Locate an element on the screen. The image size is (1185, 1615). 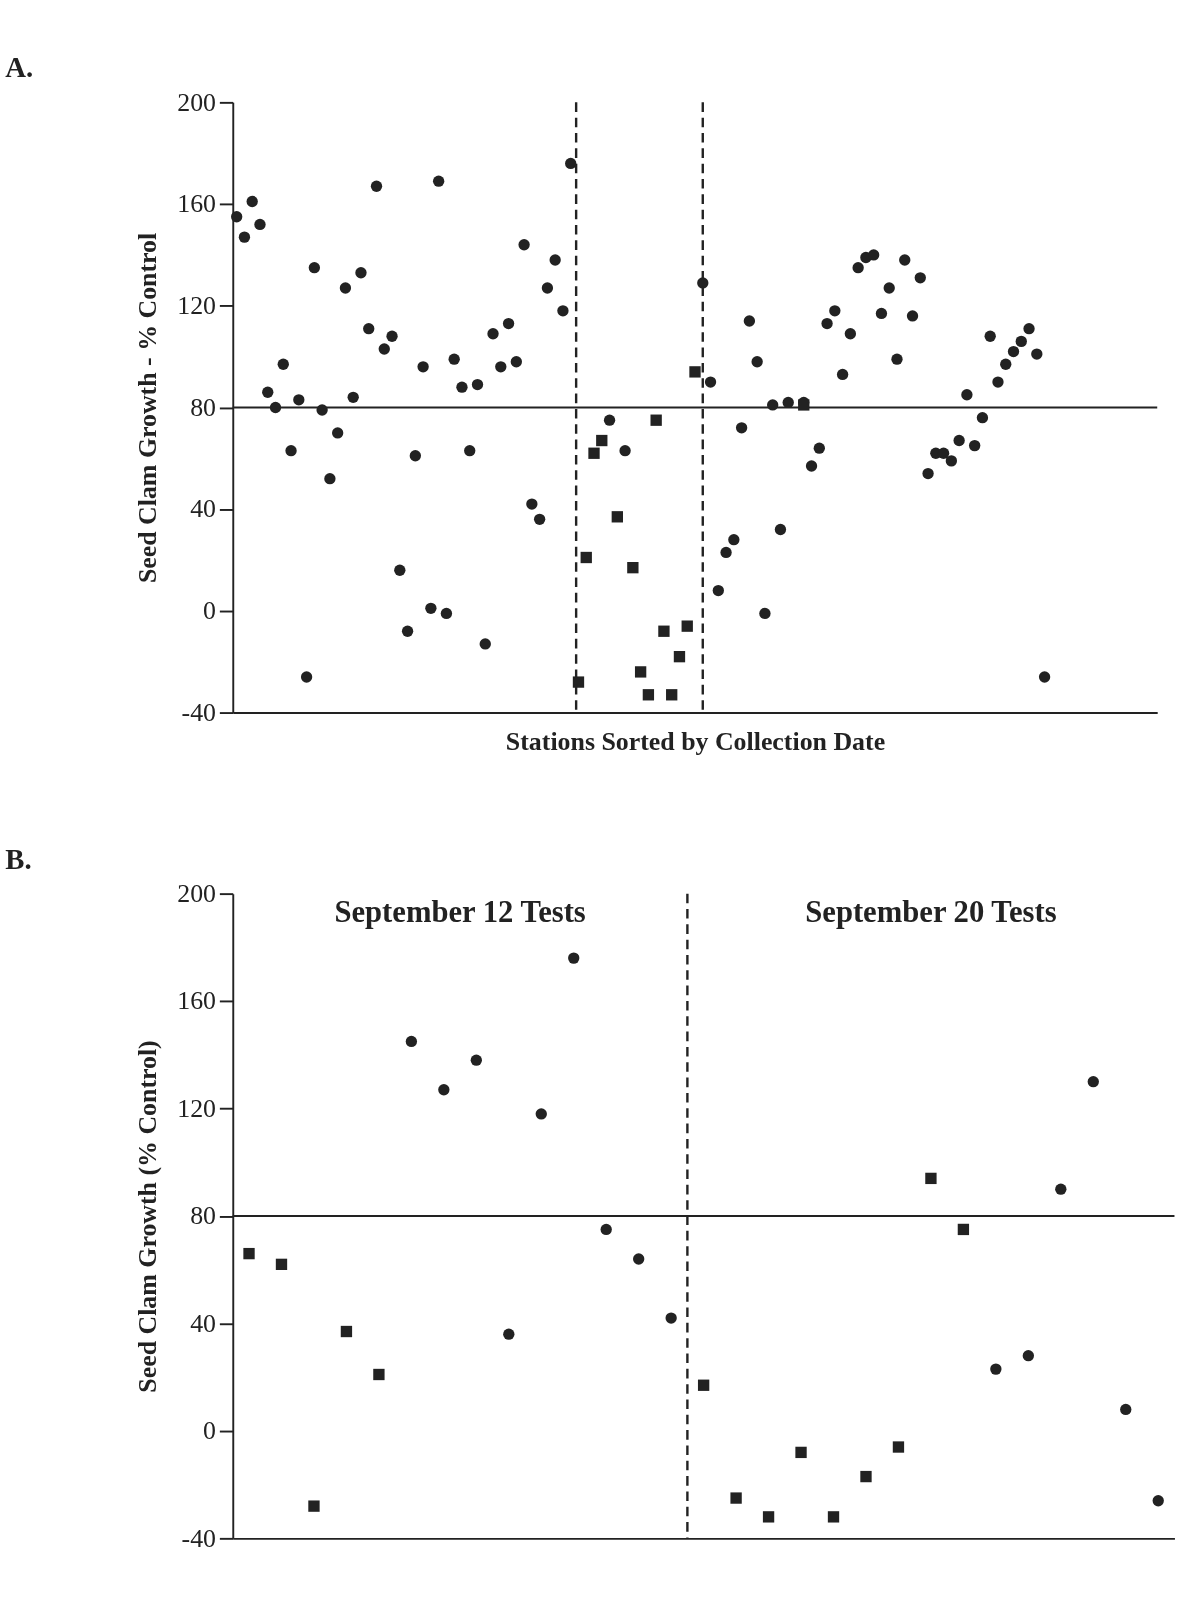
annotation: September 20 Tests is located at coordinates (931, 912).